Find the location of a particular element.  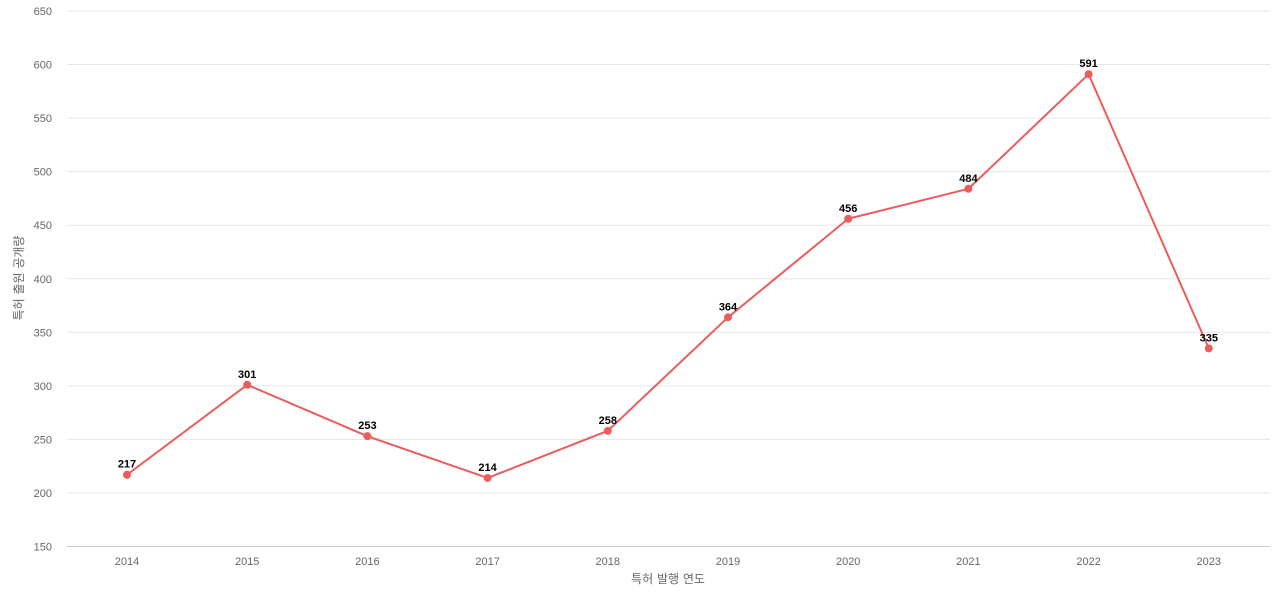

data-label: 335 is located at coordinates (1209, 338).